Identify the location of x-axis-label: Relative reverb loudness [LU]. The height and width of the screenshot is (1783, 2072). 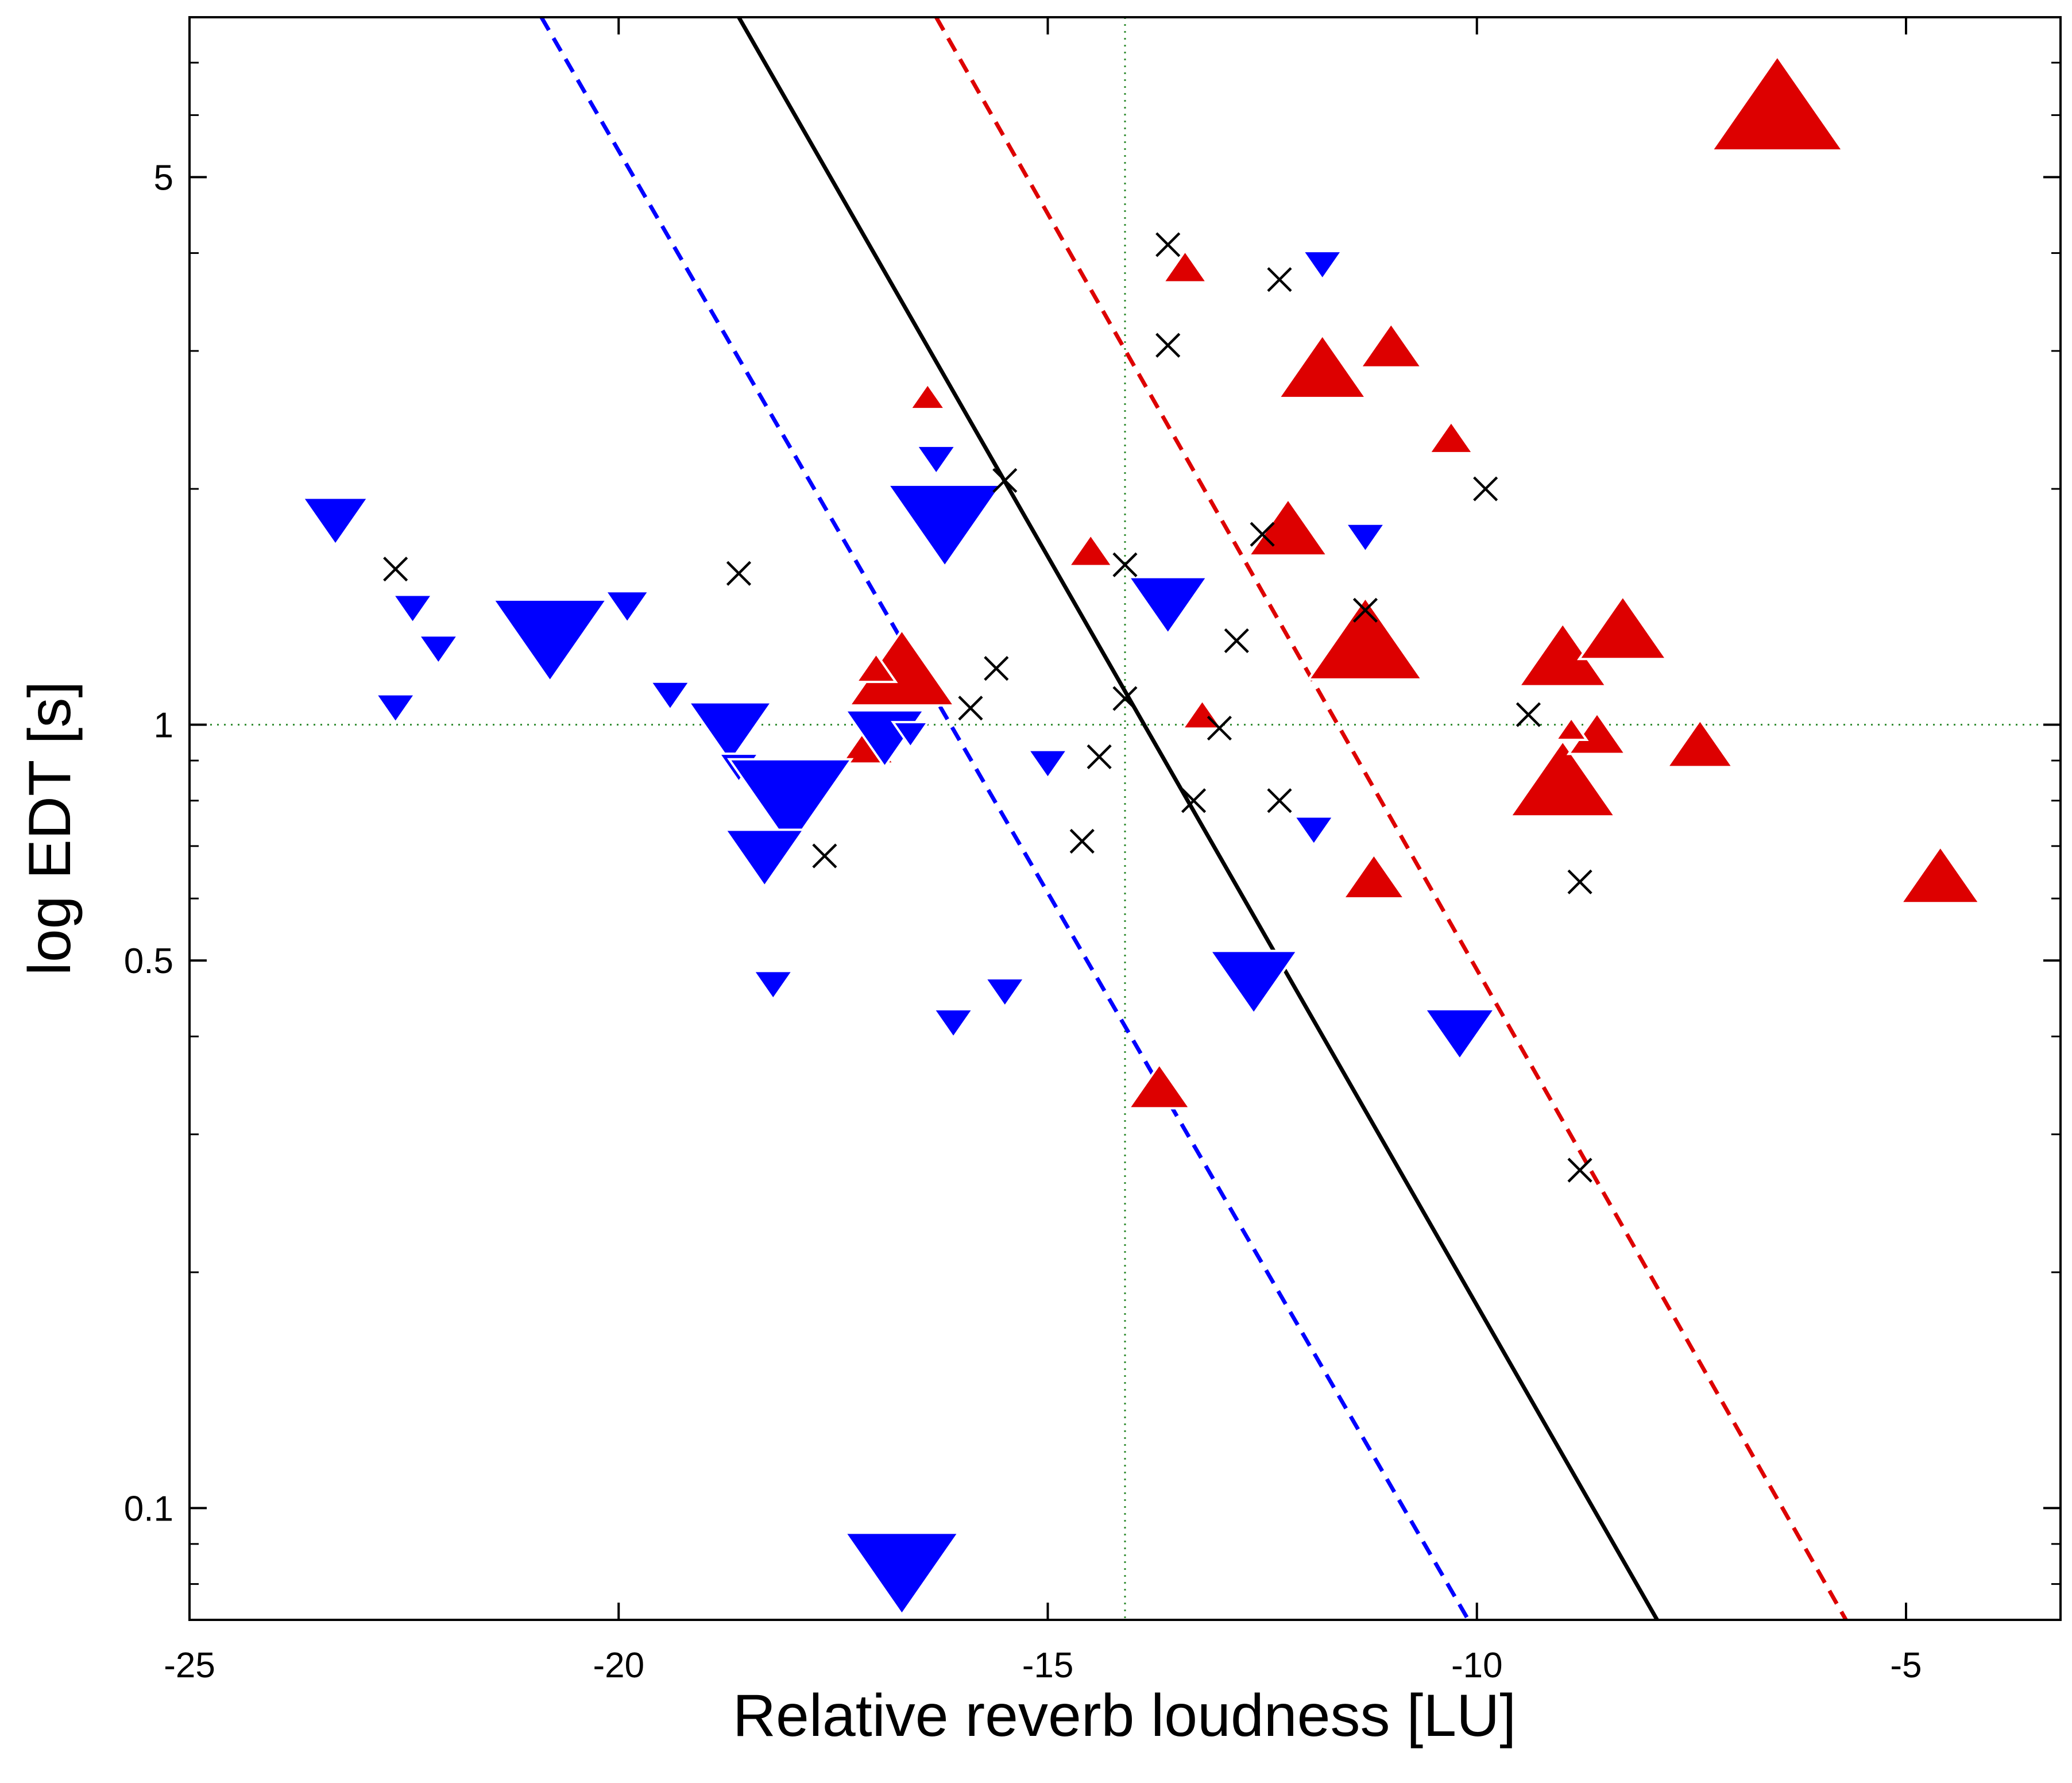
(1124, 1715).